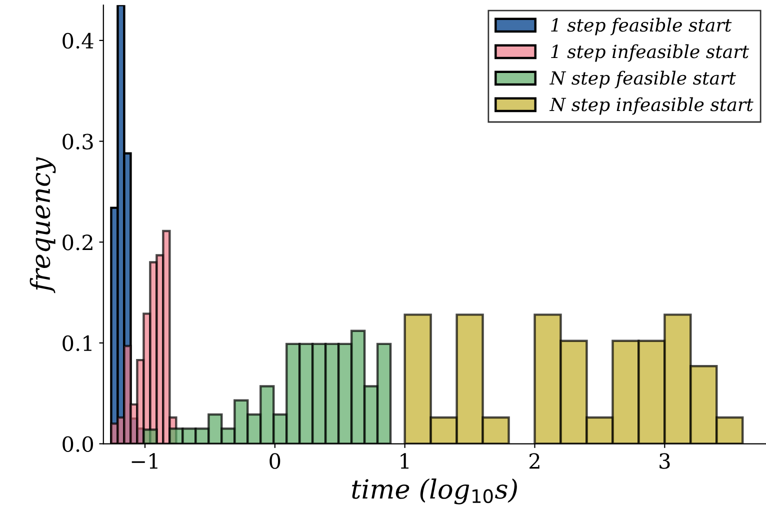 This screenshot has width=766, height=516. What do you see at coordinates (535, 461) in the screenshot?
I see `x-tick-label: 2` at bounding box center [535, 461].